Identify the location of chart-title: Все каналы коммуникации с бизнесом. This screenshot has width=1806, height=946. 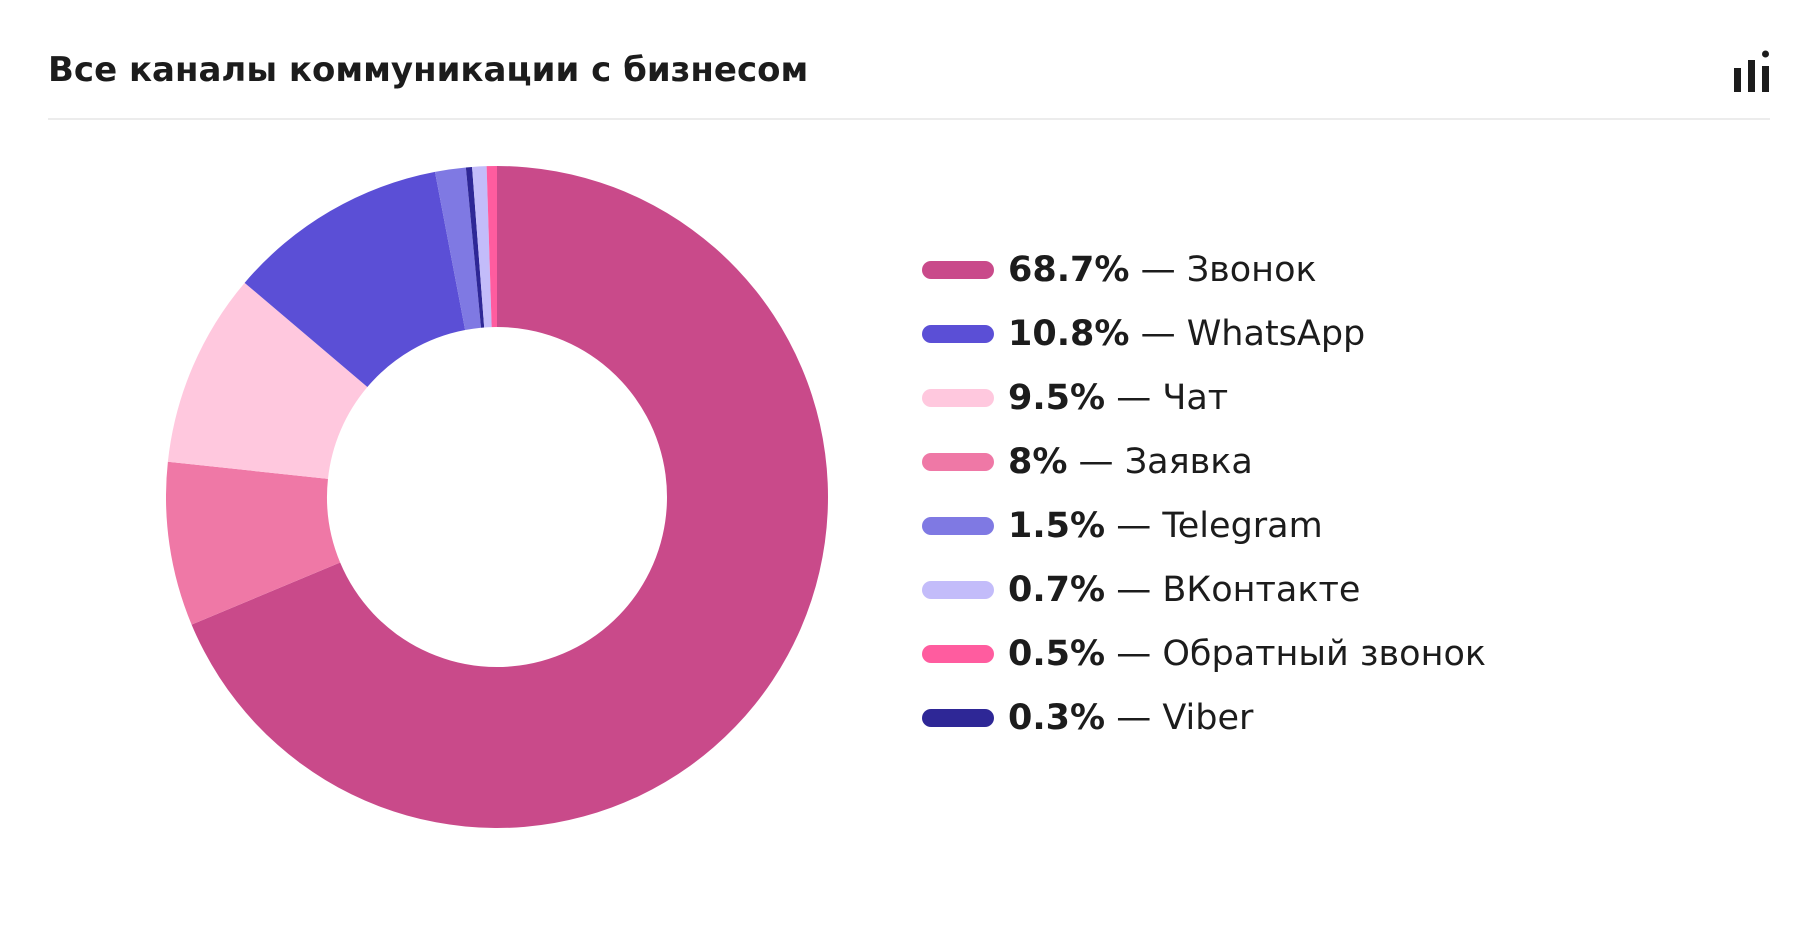
(428, 70).